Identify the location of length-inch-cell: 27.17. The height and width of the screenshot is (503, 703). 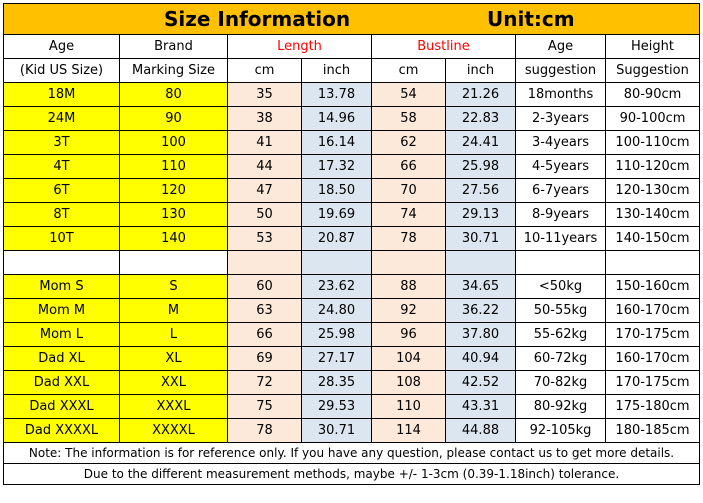
(336, 358).